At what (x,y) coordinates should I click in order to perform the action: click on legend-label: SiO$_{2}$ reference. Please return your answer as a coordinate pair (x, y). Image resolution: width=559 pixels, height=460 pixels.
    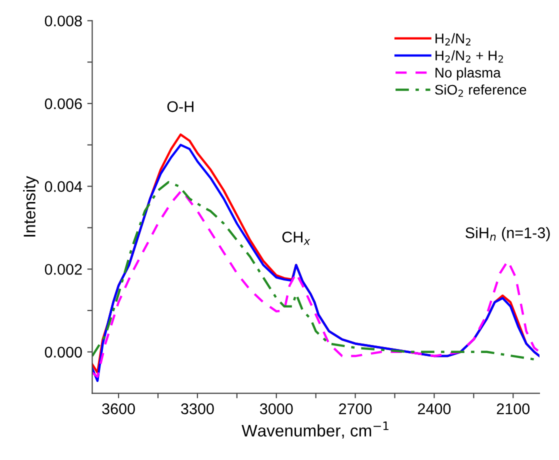
    Looking at the image, I should click on (480, 90).